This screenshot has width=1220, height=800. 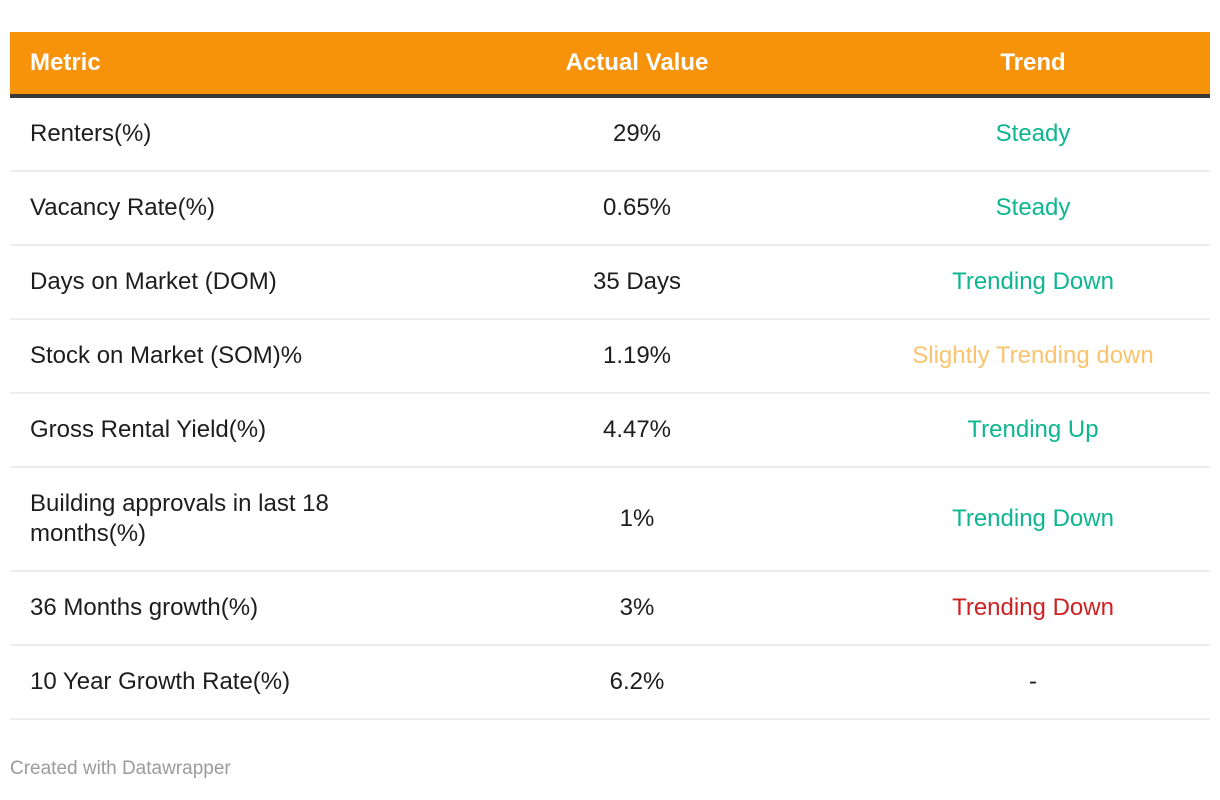 What do you see at coordinates (214, 356) in the screenshot?
I see `metric-cell: Stock on Market (SOM)%` at bounding box center [214, 356].